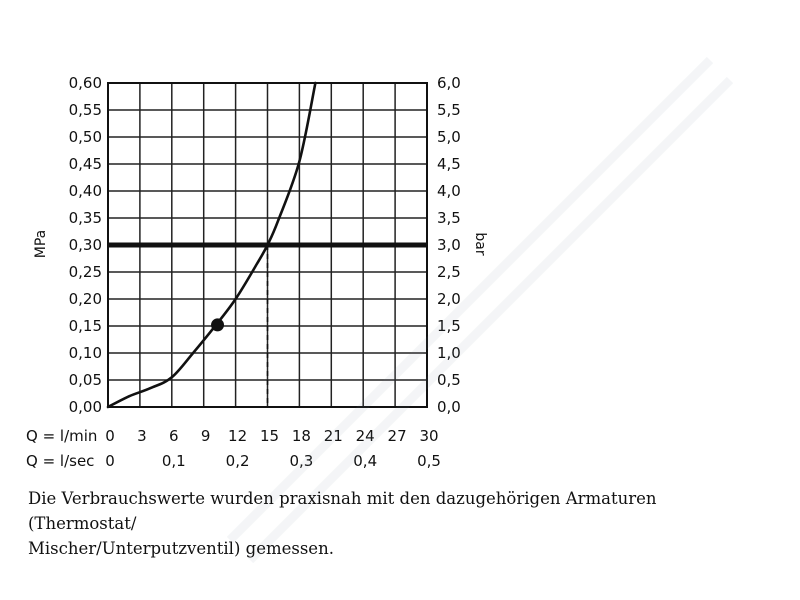 The height and width of the screenshot is (600, 800). What do you see at coordinates (110, 461) in the screenshot?
I see `x-secondary-tick-label: 0` at bounding box center [110, 461].